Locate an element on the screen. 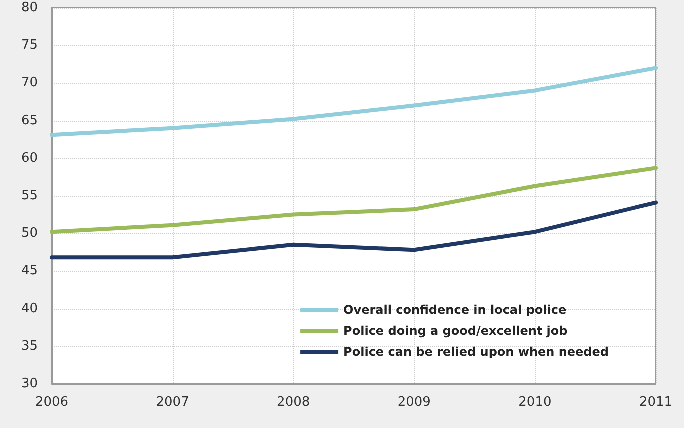  y-tick-label: 65 is located at coordinates (29, 120).